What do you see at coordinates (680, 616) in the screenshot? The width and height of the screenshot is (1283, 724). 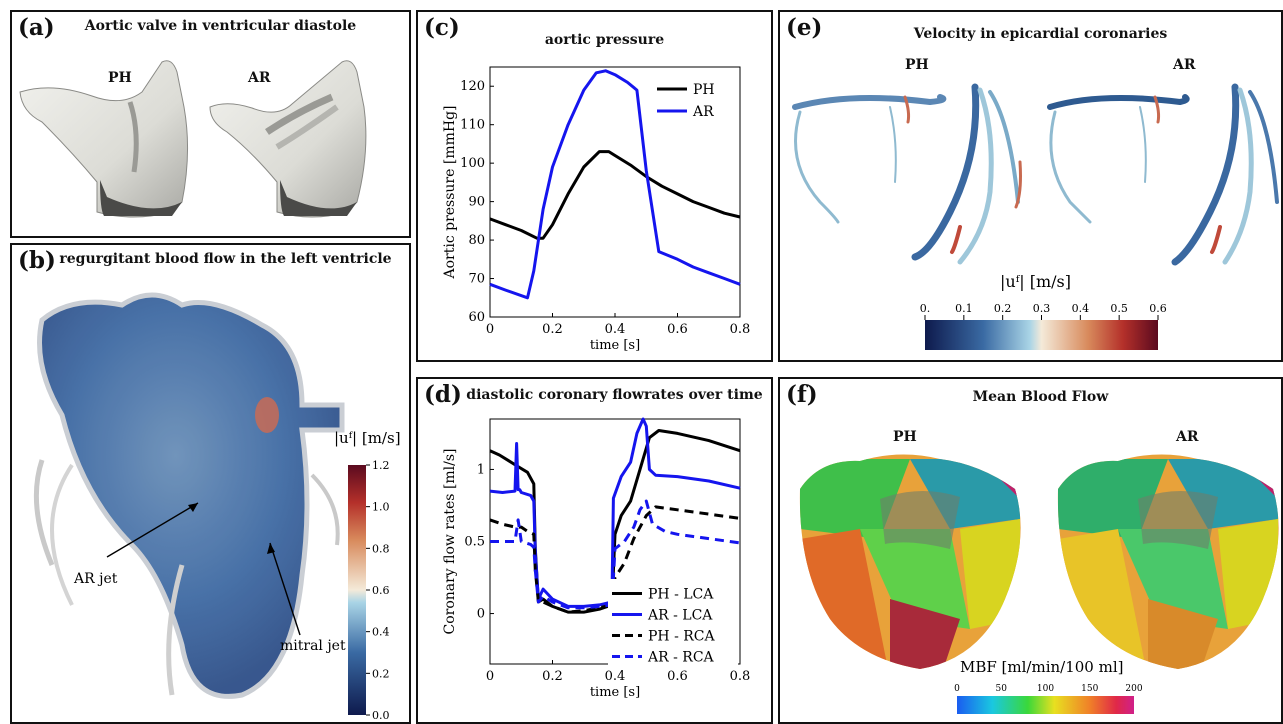 I see `legend-entry: AR - LCA` at bounding box center [680, 616].